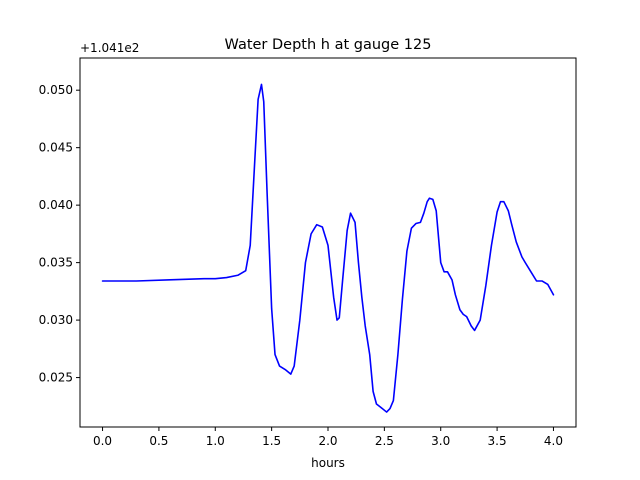 Image resolution: width=640 pixels, height=480 pixels. Describe the element at coordinates (328, 463) in the screenshot. I see `x-axis-label: hours` at that location.